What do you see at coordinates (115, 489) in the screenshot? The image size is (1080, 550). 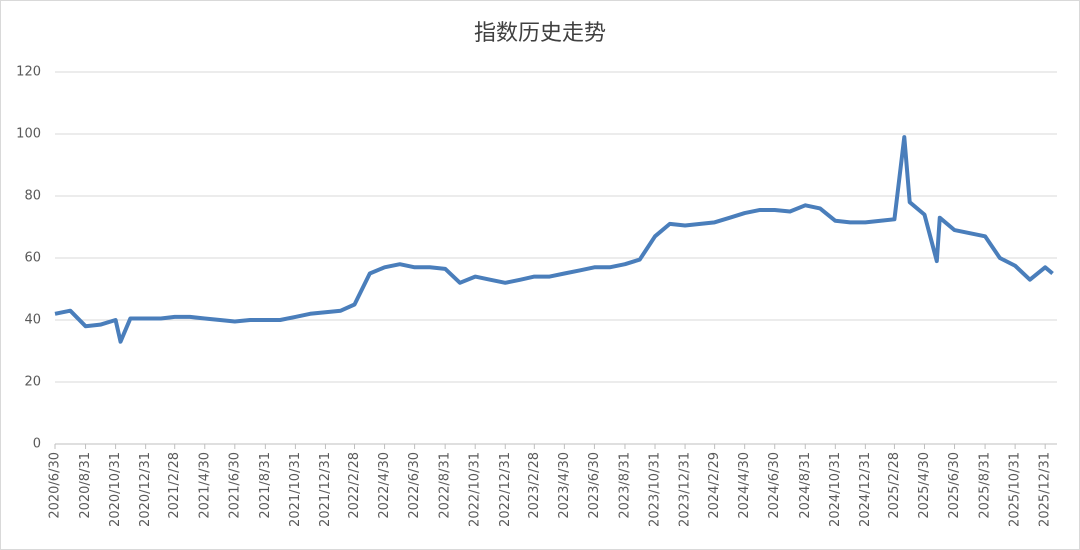 I see `x-tick-label: 2020/10/31` at bounding box center [115, 489].